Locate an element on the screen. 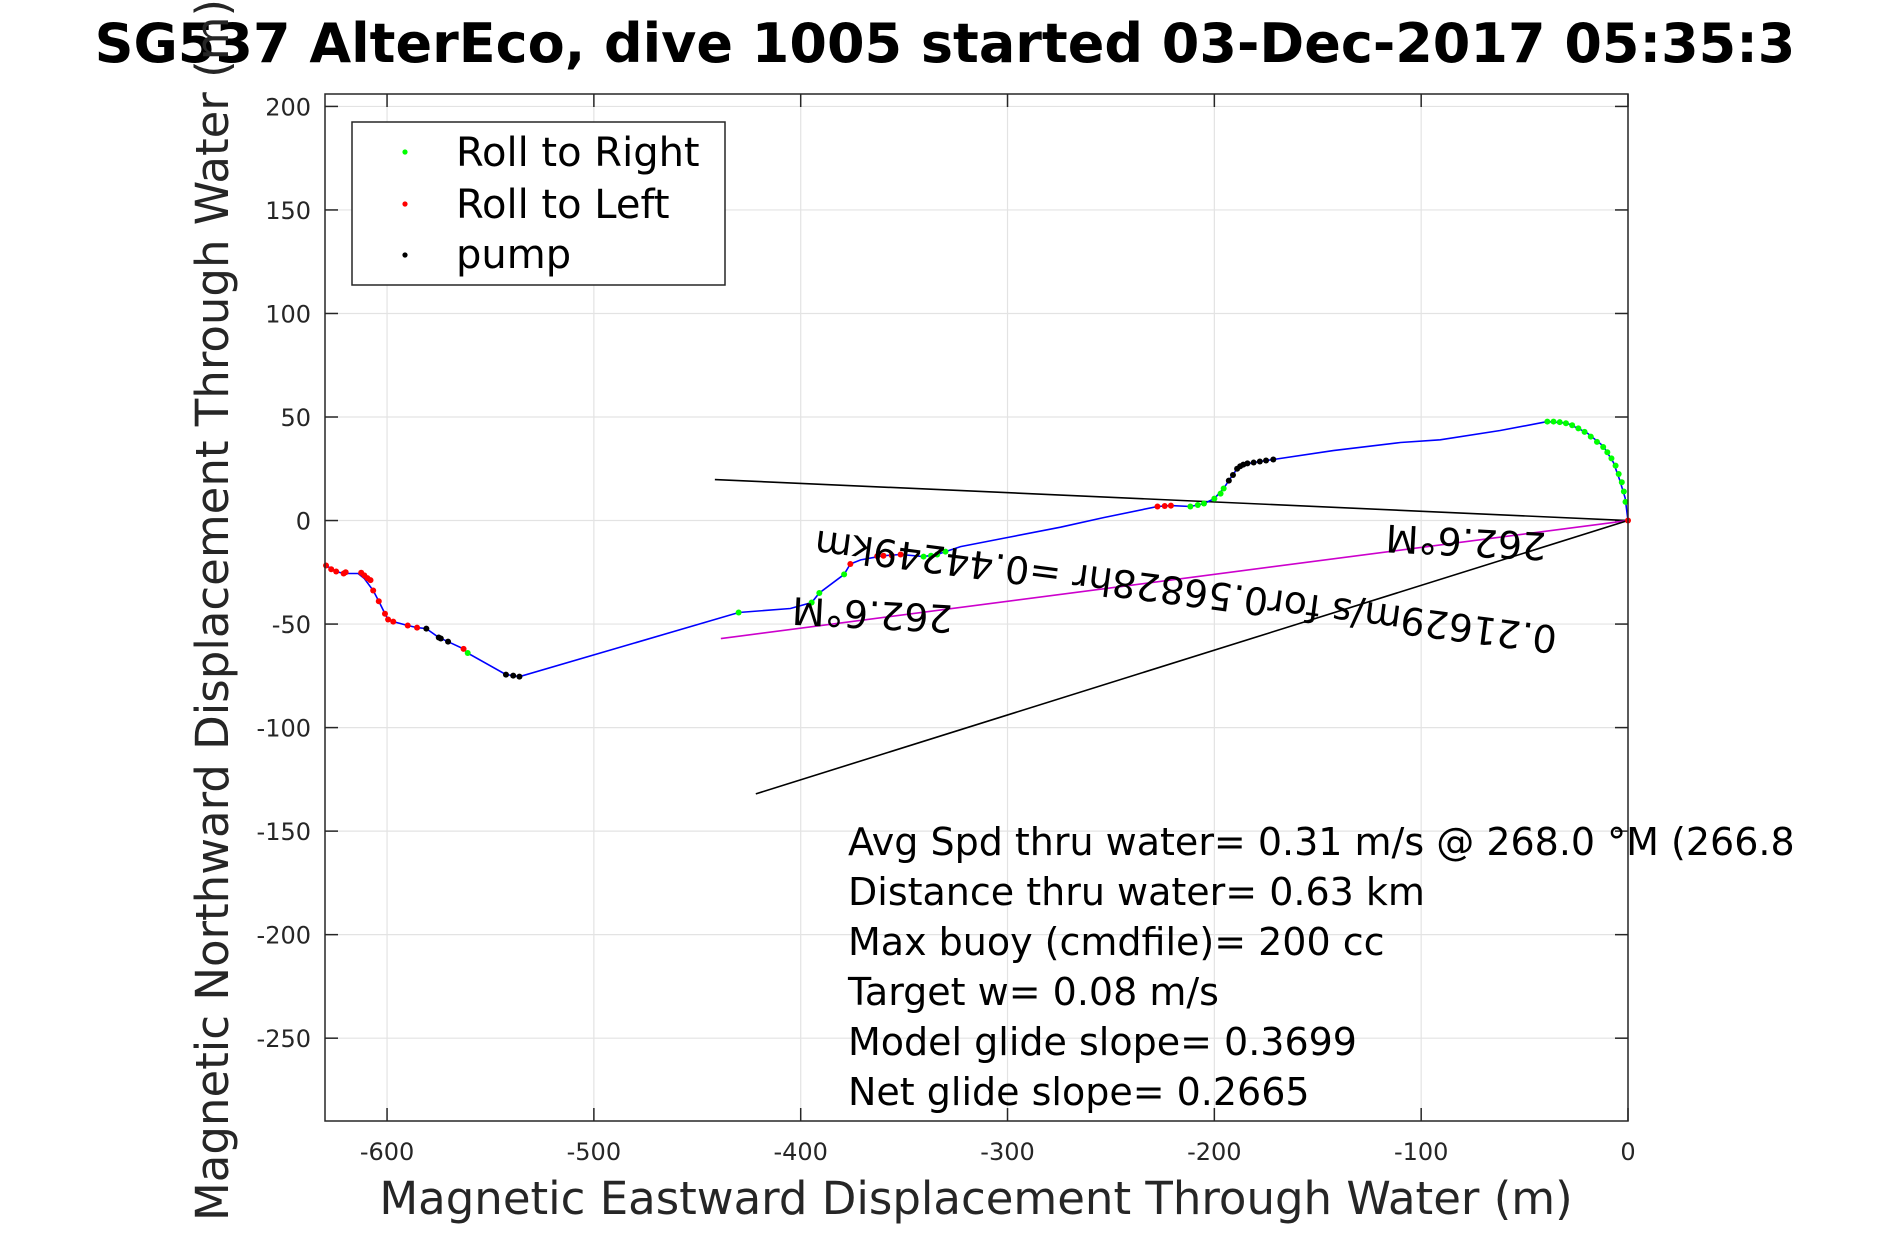 This screenshot has width=1890, height=1260. heading-label-left: 262.6°M is located at coordinates (872, 614).